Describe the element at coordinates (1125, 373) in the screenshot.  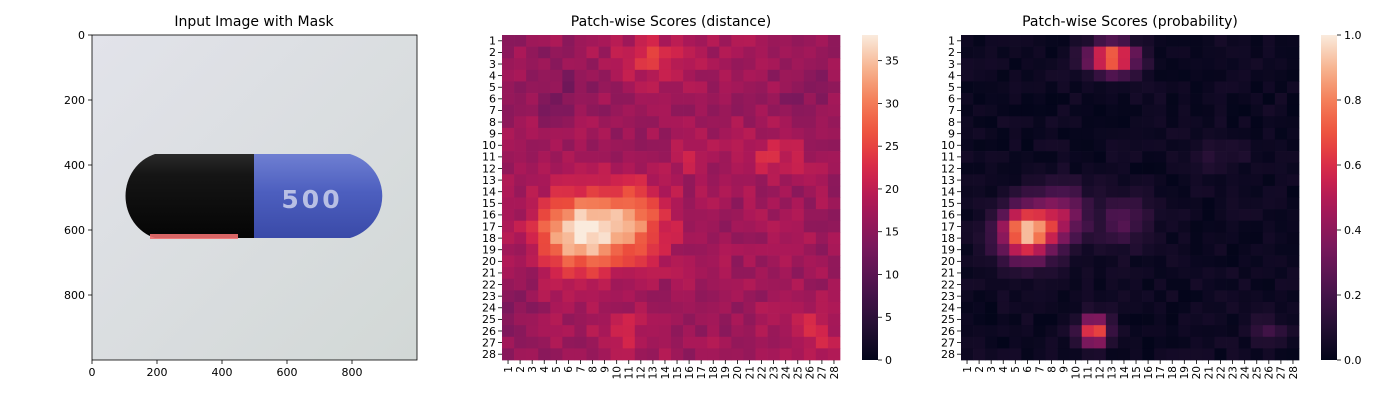
I see `probability-heatmap-xtick-label: 14` at that location.